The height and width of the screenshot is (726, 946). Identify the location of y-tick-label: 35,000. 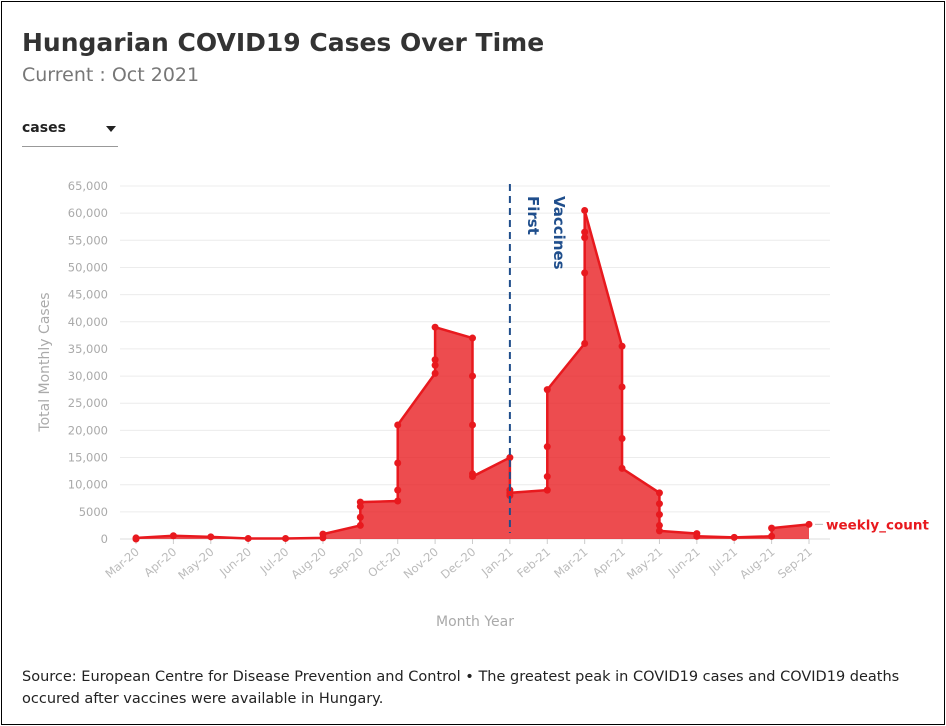
(88, 349).